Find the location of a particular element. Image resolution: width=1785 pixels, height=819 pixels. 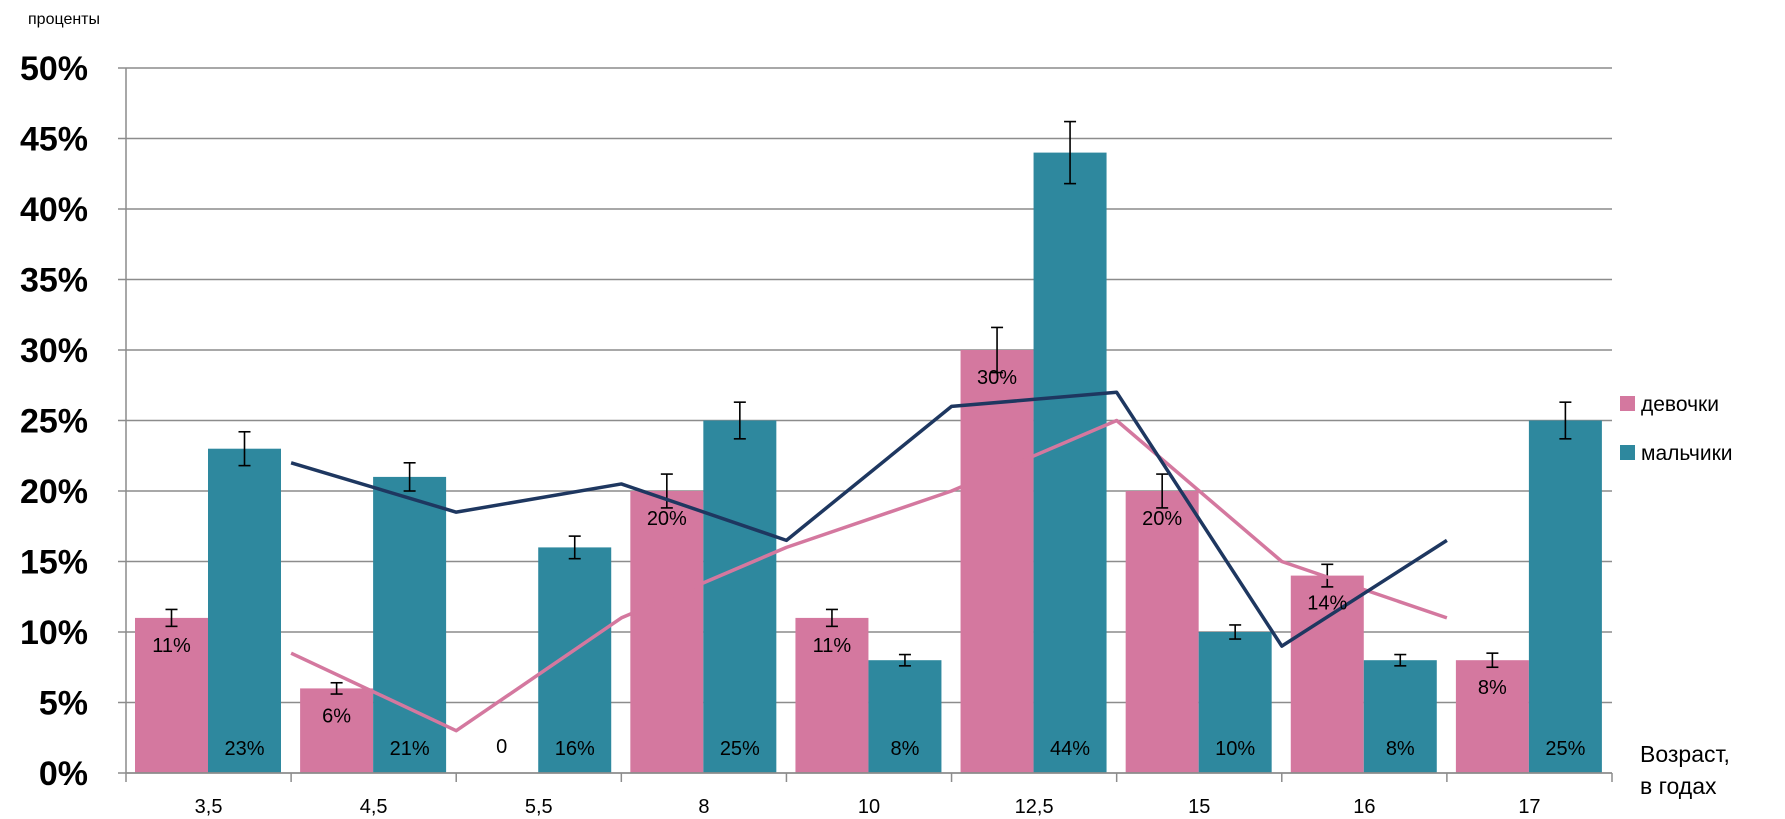

x-tick-label: 15 is located at coordinates (1199, 807).